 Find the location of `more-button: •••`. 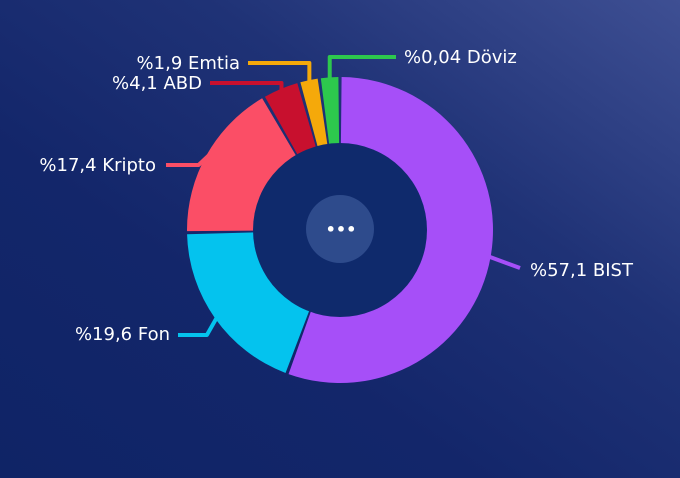

more-button: ••• is located at coordinates (340, 229).